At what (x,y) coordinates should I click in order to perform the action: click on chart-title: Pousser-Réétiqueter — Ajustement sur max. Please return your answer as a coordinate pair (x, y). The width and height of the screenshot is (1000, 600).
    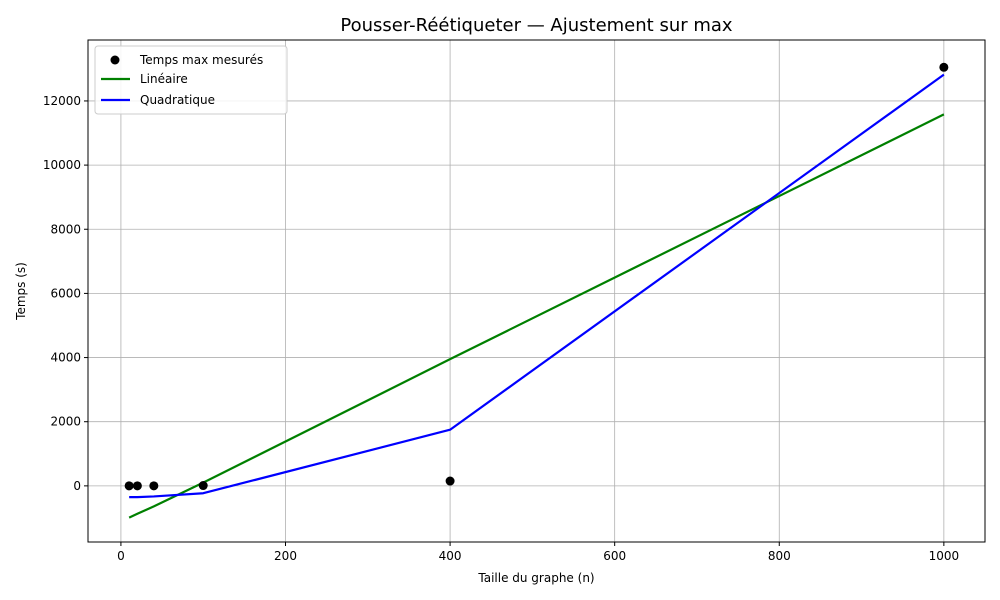
    Looking at the image, I should click on (536, 25).